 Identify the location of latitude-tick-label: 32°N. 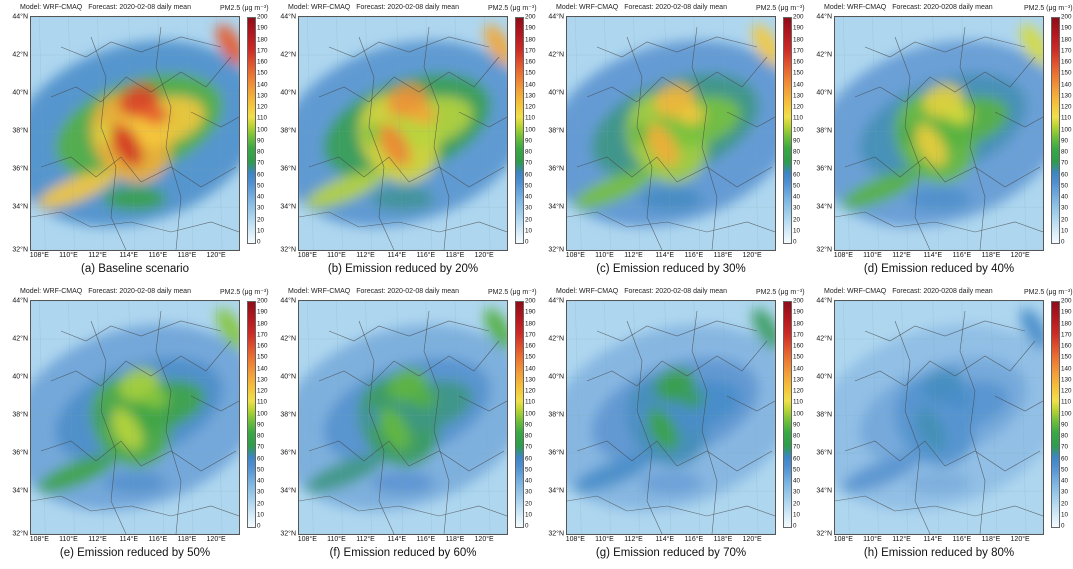
(824, 534).